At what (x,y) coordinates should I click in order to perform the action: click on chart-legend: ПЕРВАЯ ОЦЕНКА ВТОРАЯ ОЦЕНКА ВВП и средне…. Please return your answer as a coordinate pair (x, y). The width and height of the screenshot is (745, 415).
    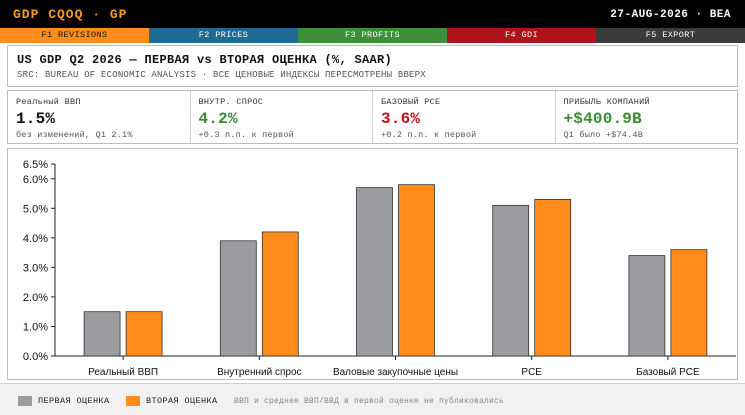
    Looking at the image, I should click on (372, 399).